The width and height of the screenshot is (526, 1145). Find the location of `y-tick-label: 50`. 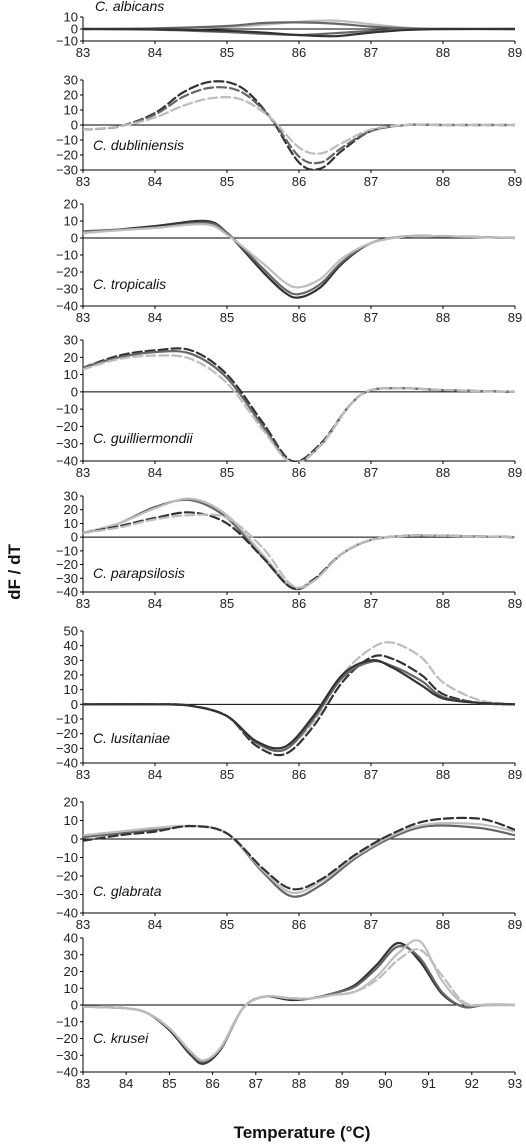

y-tick-label: 50 is located at coordinates (71, 631).